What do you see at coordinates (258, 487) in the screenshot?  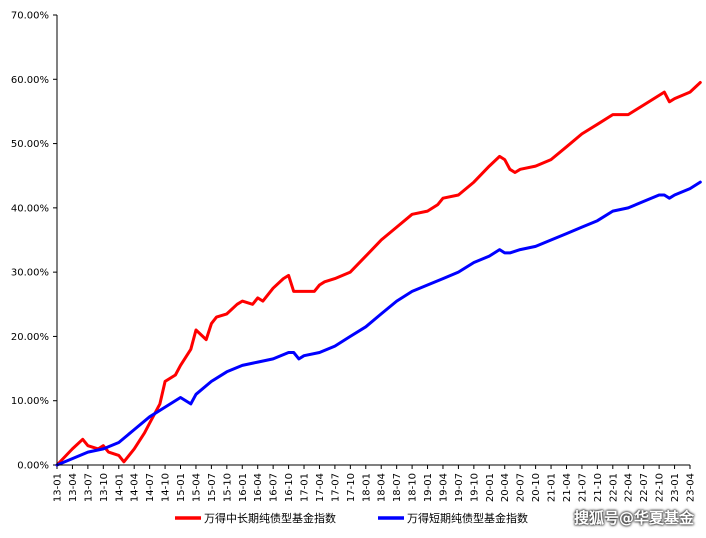 I see `x-tick-label: 16-04` at bounding box center [258, 487].